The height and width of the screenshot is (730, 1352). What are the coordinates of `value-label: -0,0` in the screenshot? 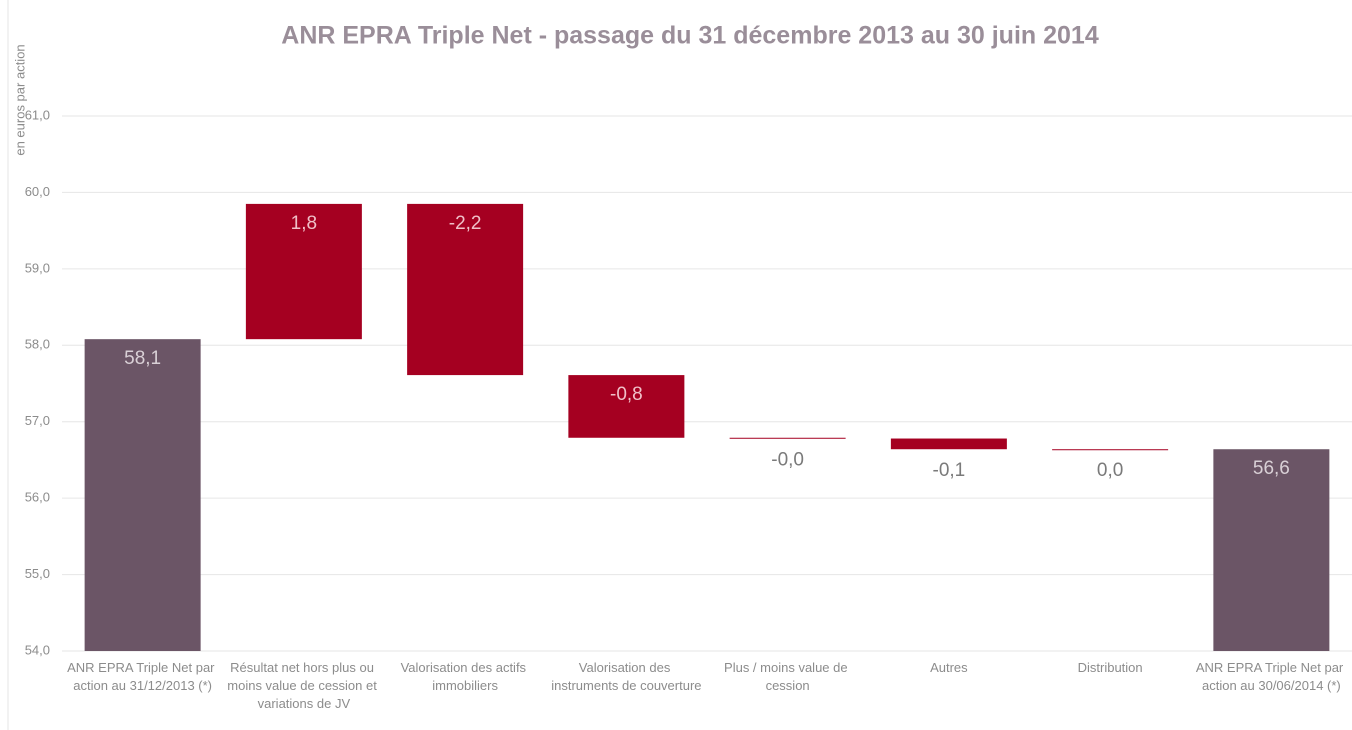 It's located at (787, 460).